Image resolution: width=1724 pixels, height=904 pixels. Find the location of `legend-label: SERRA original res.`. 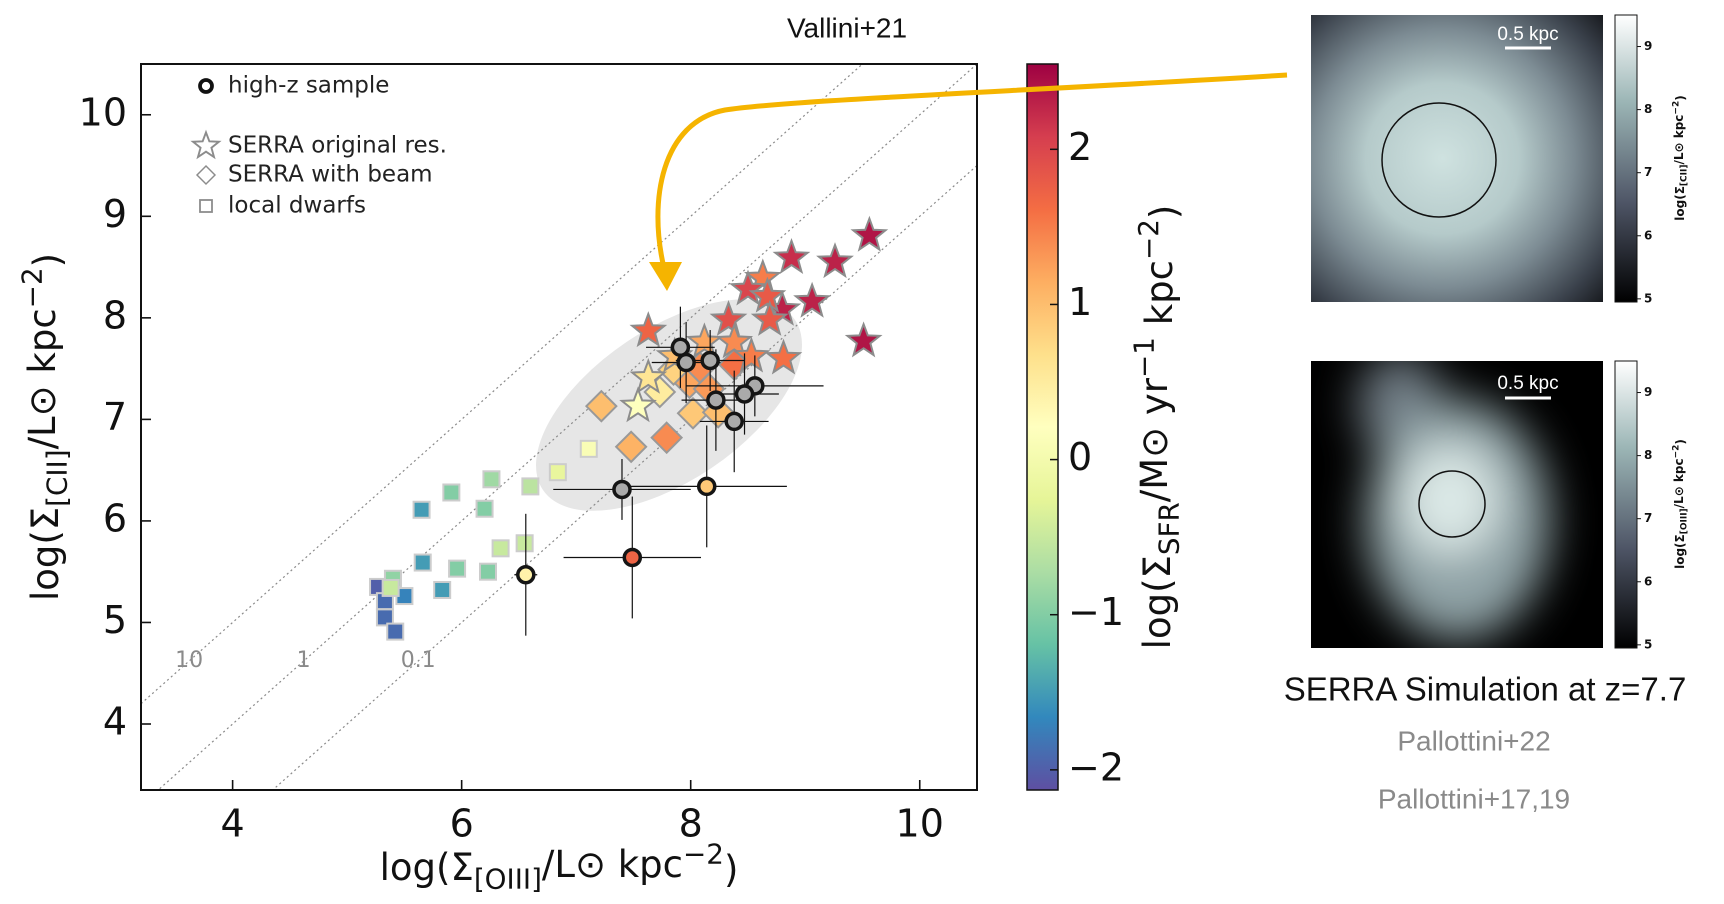

legend-label: SERRA original res. is located at coordinates (337, 146).